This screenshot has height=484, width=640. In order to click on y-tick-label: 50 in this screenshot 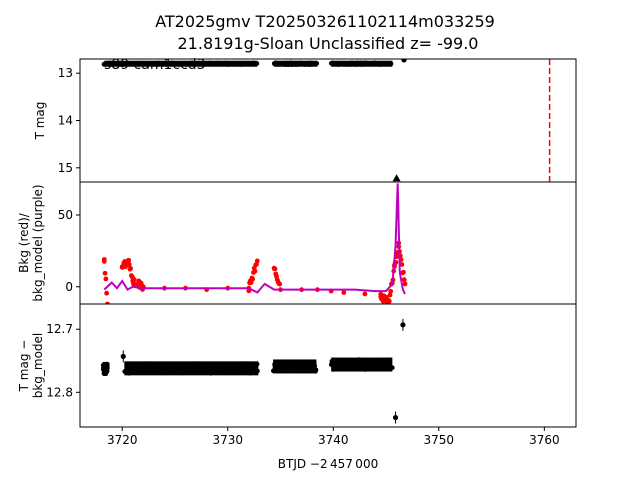, I will do `click(65, 215)`.